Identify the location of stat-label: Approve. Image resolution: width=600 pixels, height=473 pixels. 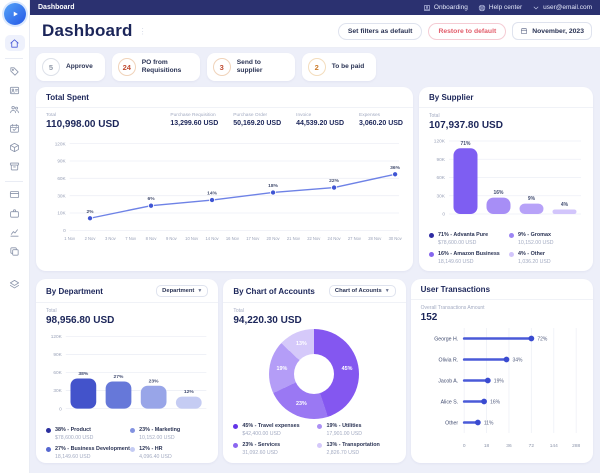
(79, 67).